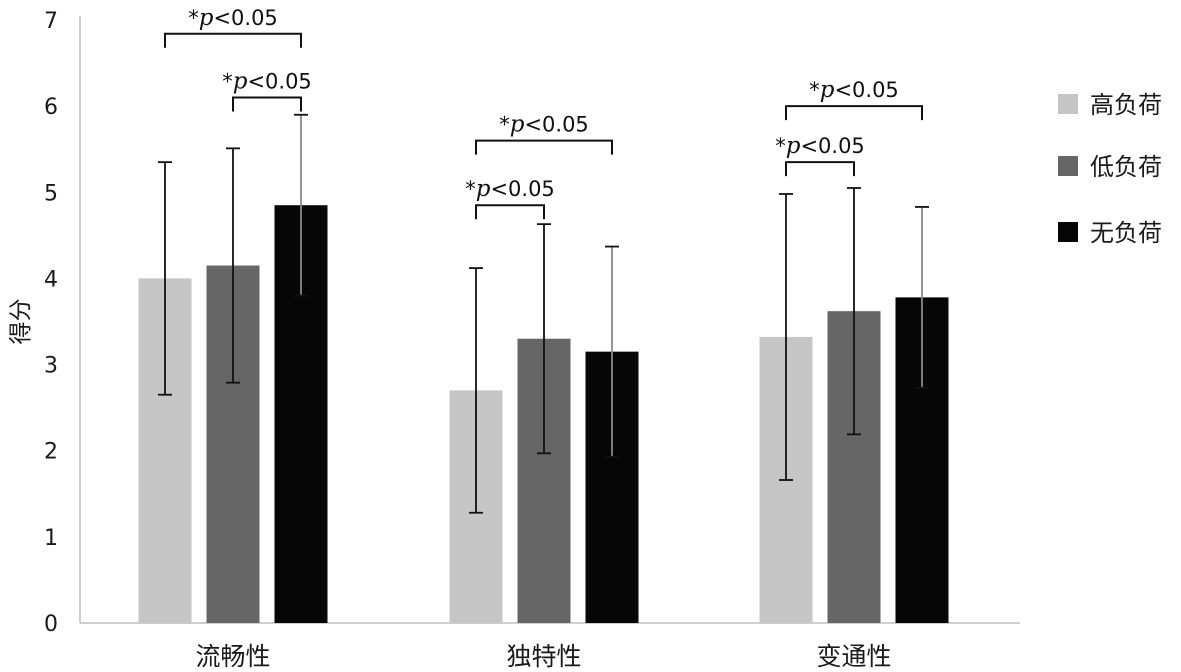 This screenshot has height=672, width=1181. What do you see at coordinates (1126, 167) in the screenshot?
I see `legend-label: 低负荷` at bounding box center [1126, 167].